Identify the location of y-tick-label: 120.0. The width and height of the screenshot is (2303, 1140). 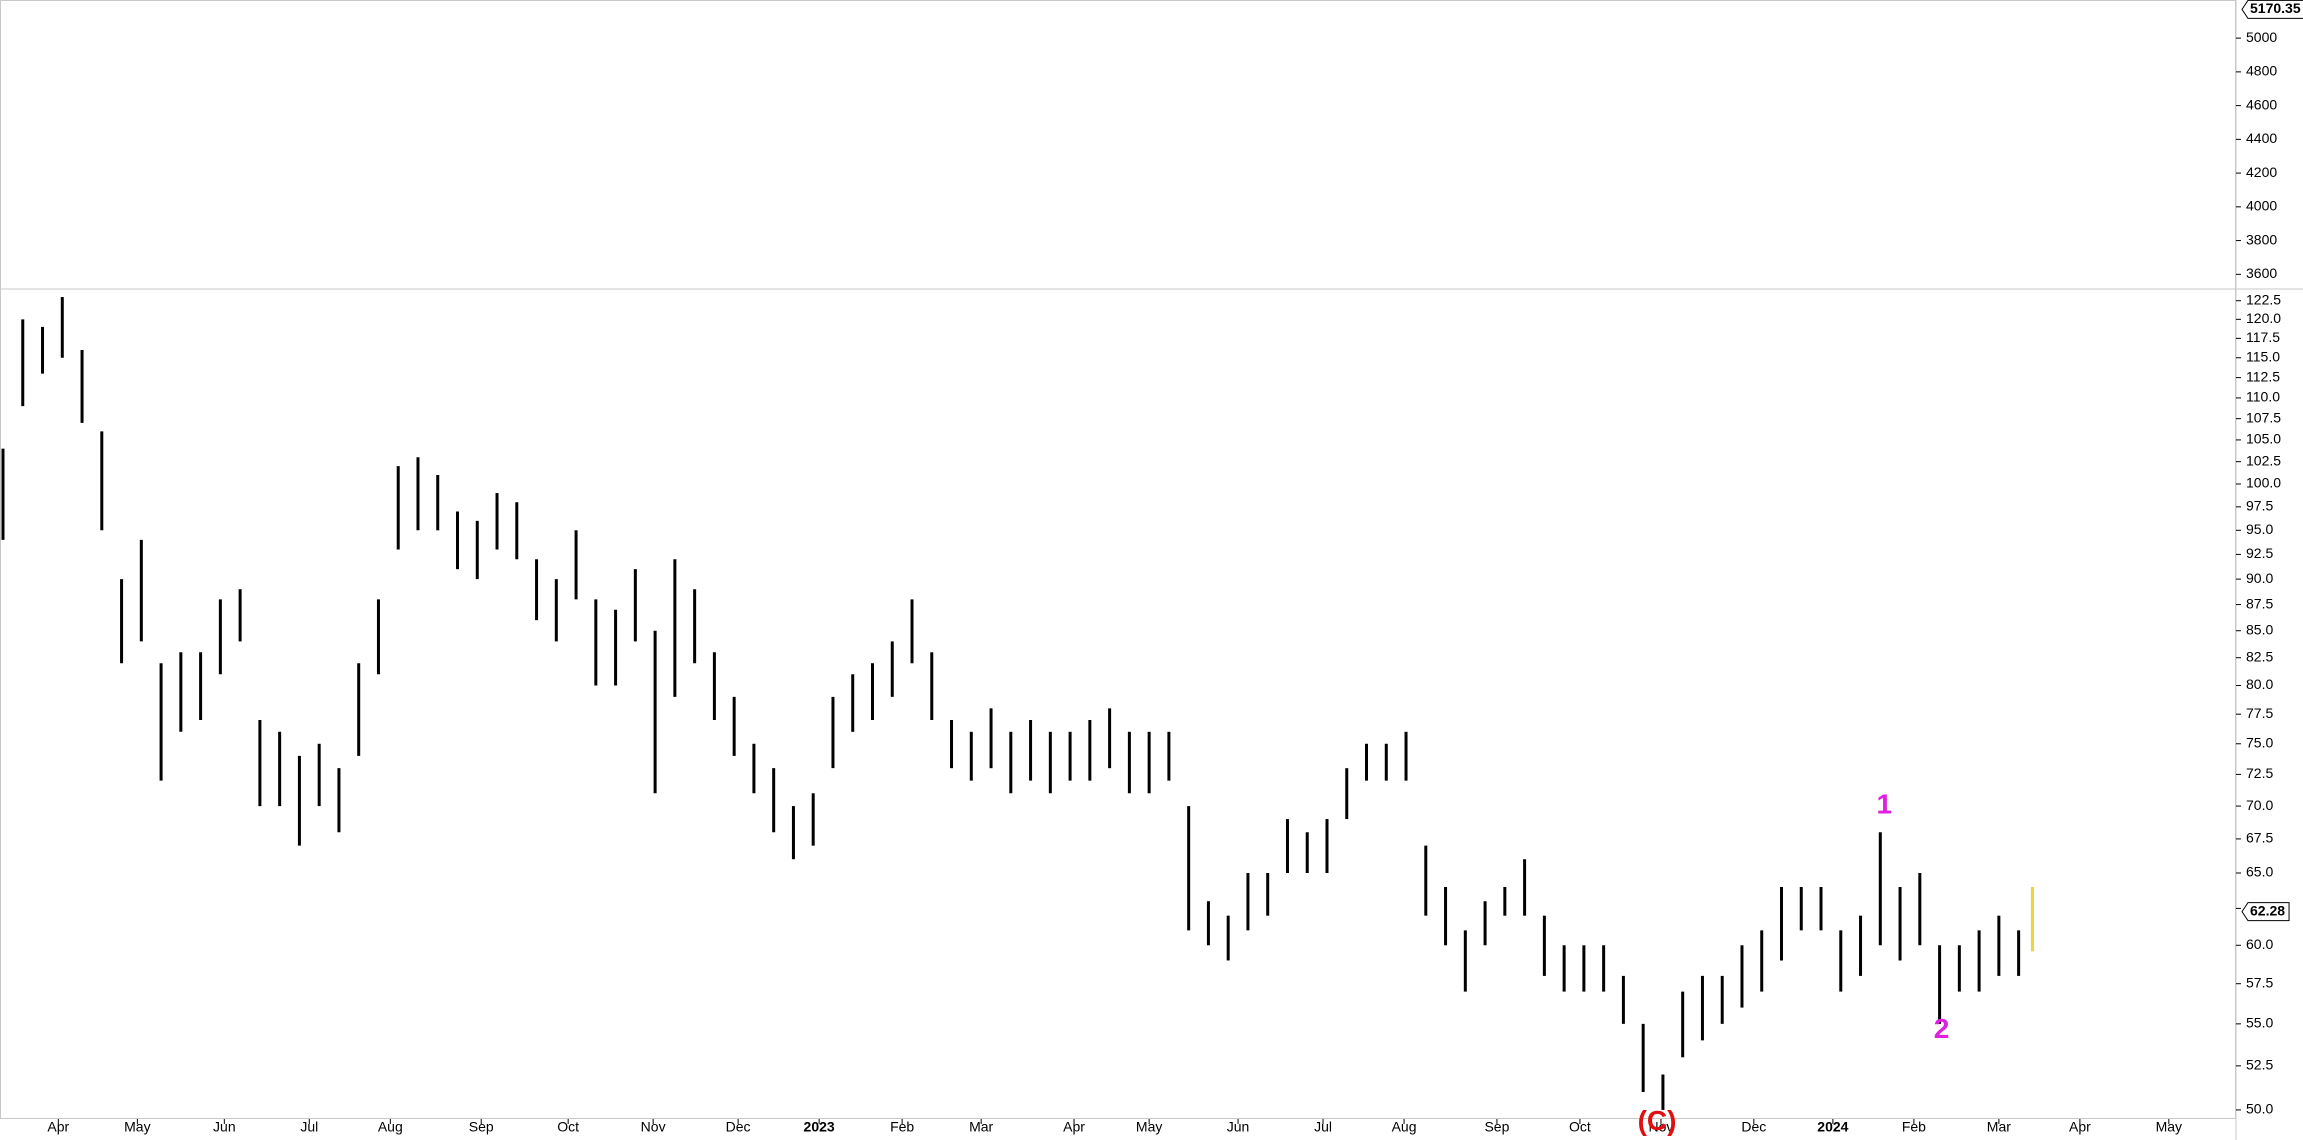
(2263, 318).